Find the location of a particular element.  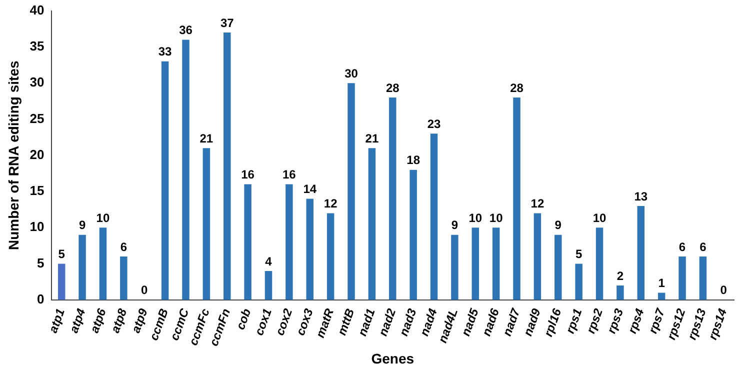

y-tick-label: 25 is located at coordinates (37, 118).